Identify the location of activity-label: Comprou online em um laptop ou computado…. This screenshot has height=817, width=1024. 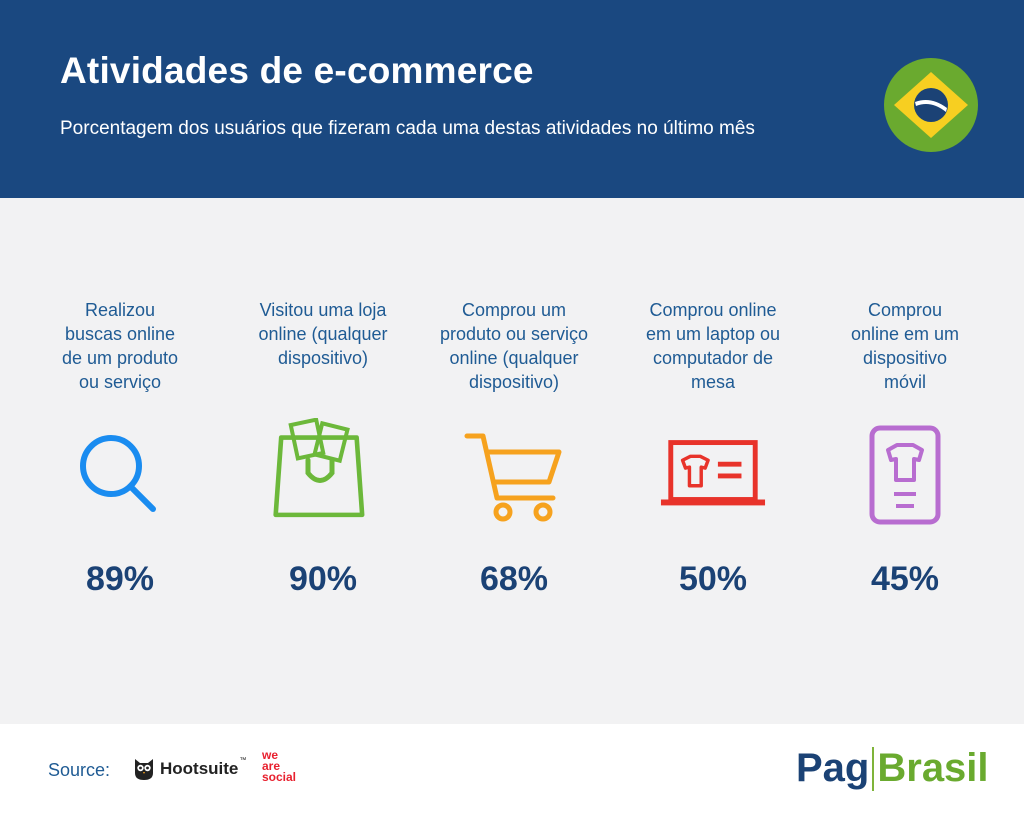
(713, 353).